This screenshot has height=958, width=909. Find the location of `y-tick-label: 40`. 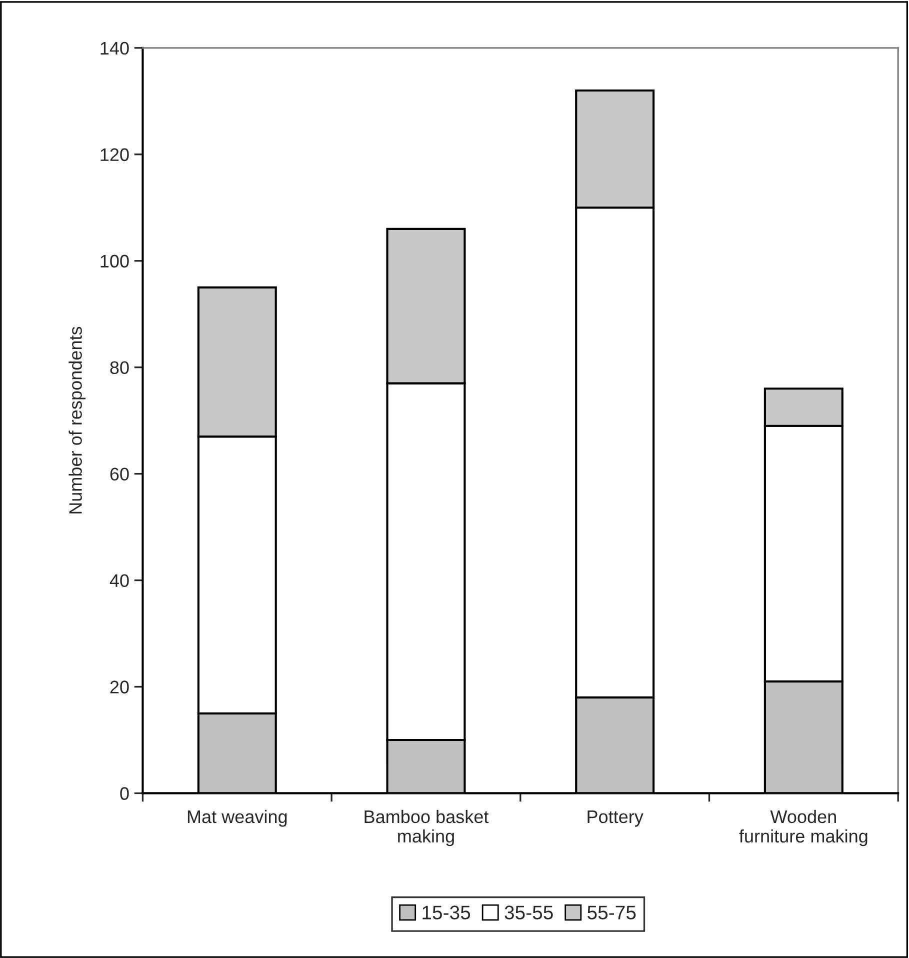

y-tick-label: 40 is located at coordinates (119, 580).